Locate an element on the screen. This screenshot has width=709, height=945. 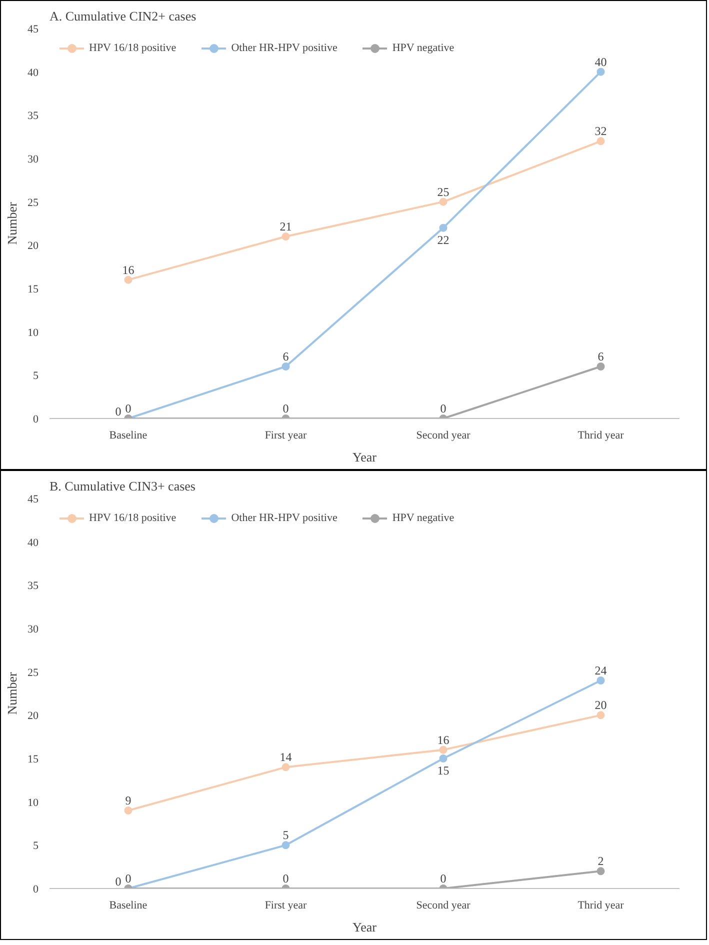
data-label: 5 is located at coordinates (285, 835).